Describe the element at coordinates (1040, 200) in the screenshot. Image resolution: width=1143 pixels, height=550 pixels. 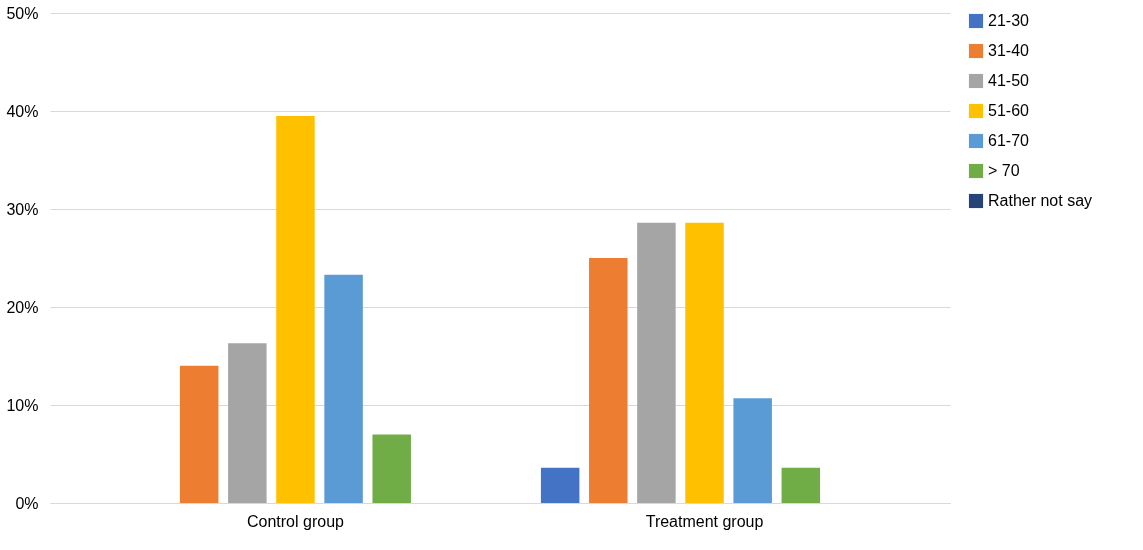
I see `legend-label: Rather not say` at that location.